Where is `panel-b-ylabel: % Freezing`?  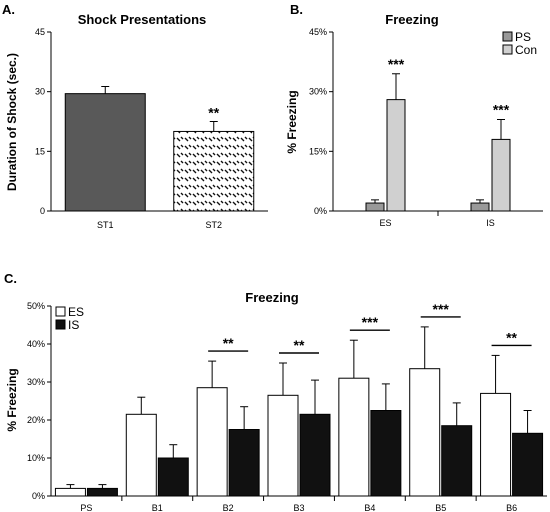
panel-b-ylabel: % Freezing is located at coordinates (292, 121).